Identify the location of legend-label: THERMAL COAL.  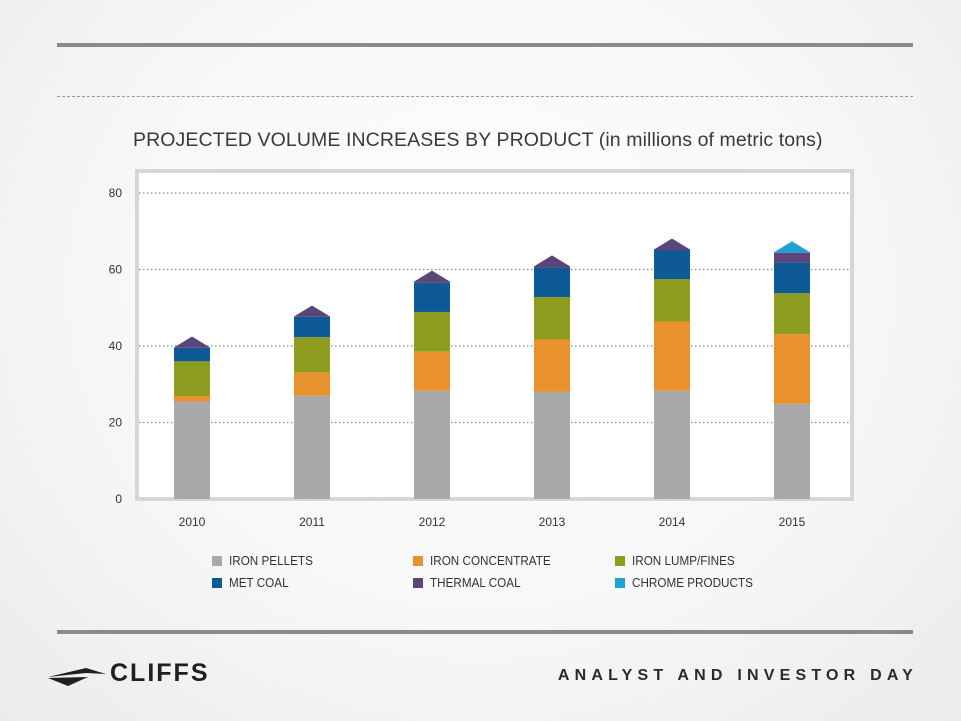
(475, 582).